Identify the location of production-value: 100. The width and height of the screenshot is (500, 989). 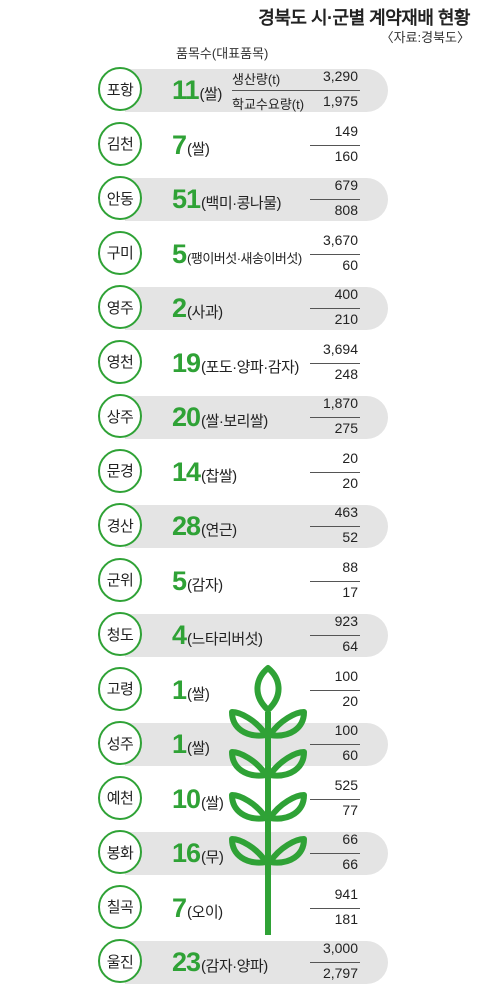
(346, 675).